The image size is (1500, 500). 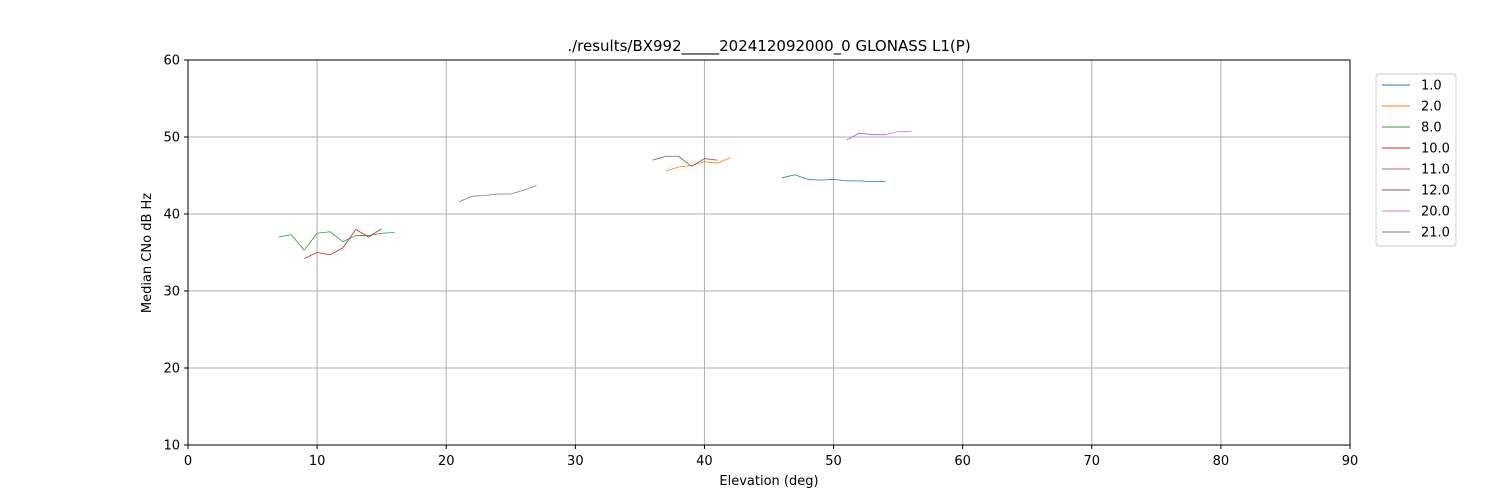 I want to click on y-tick-label: 30, so click(x=171, y=292).